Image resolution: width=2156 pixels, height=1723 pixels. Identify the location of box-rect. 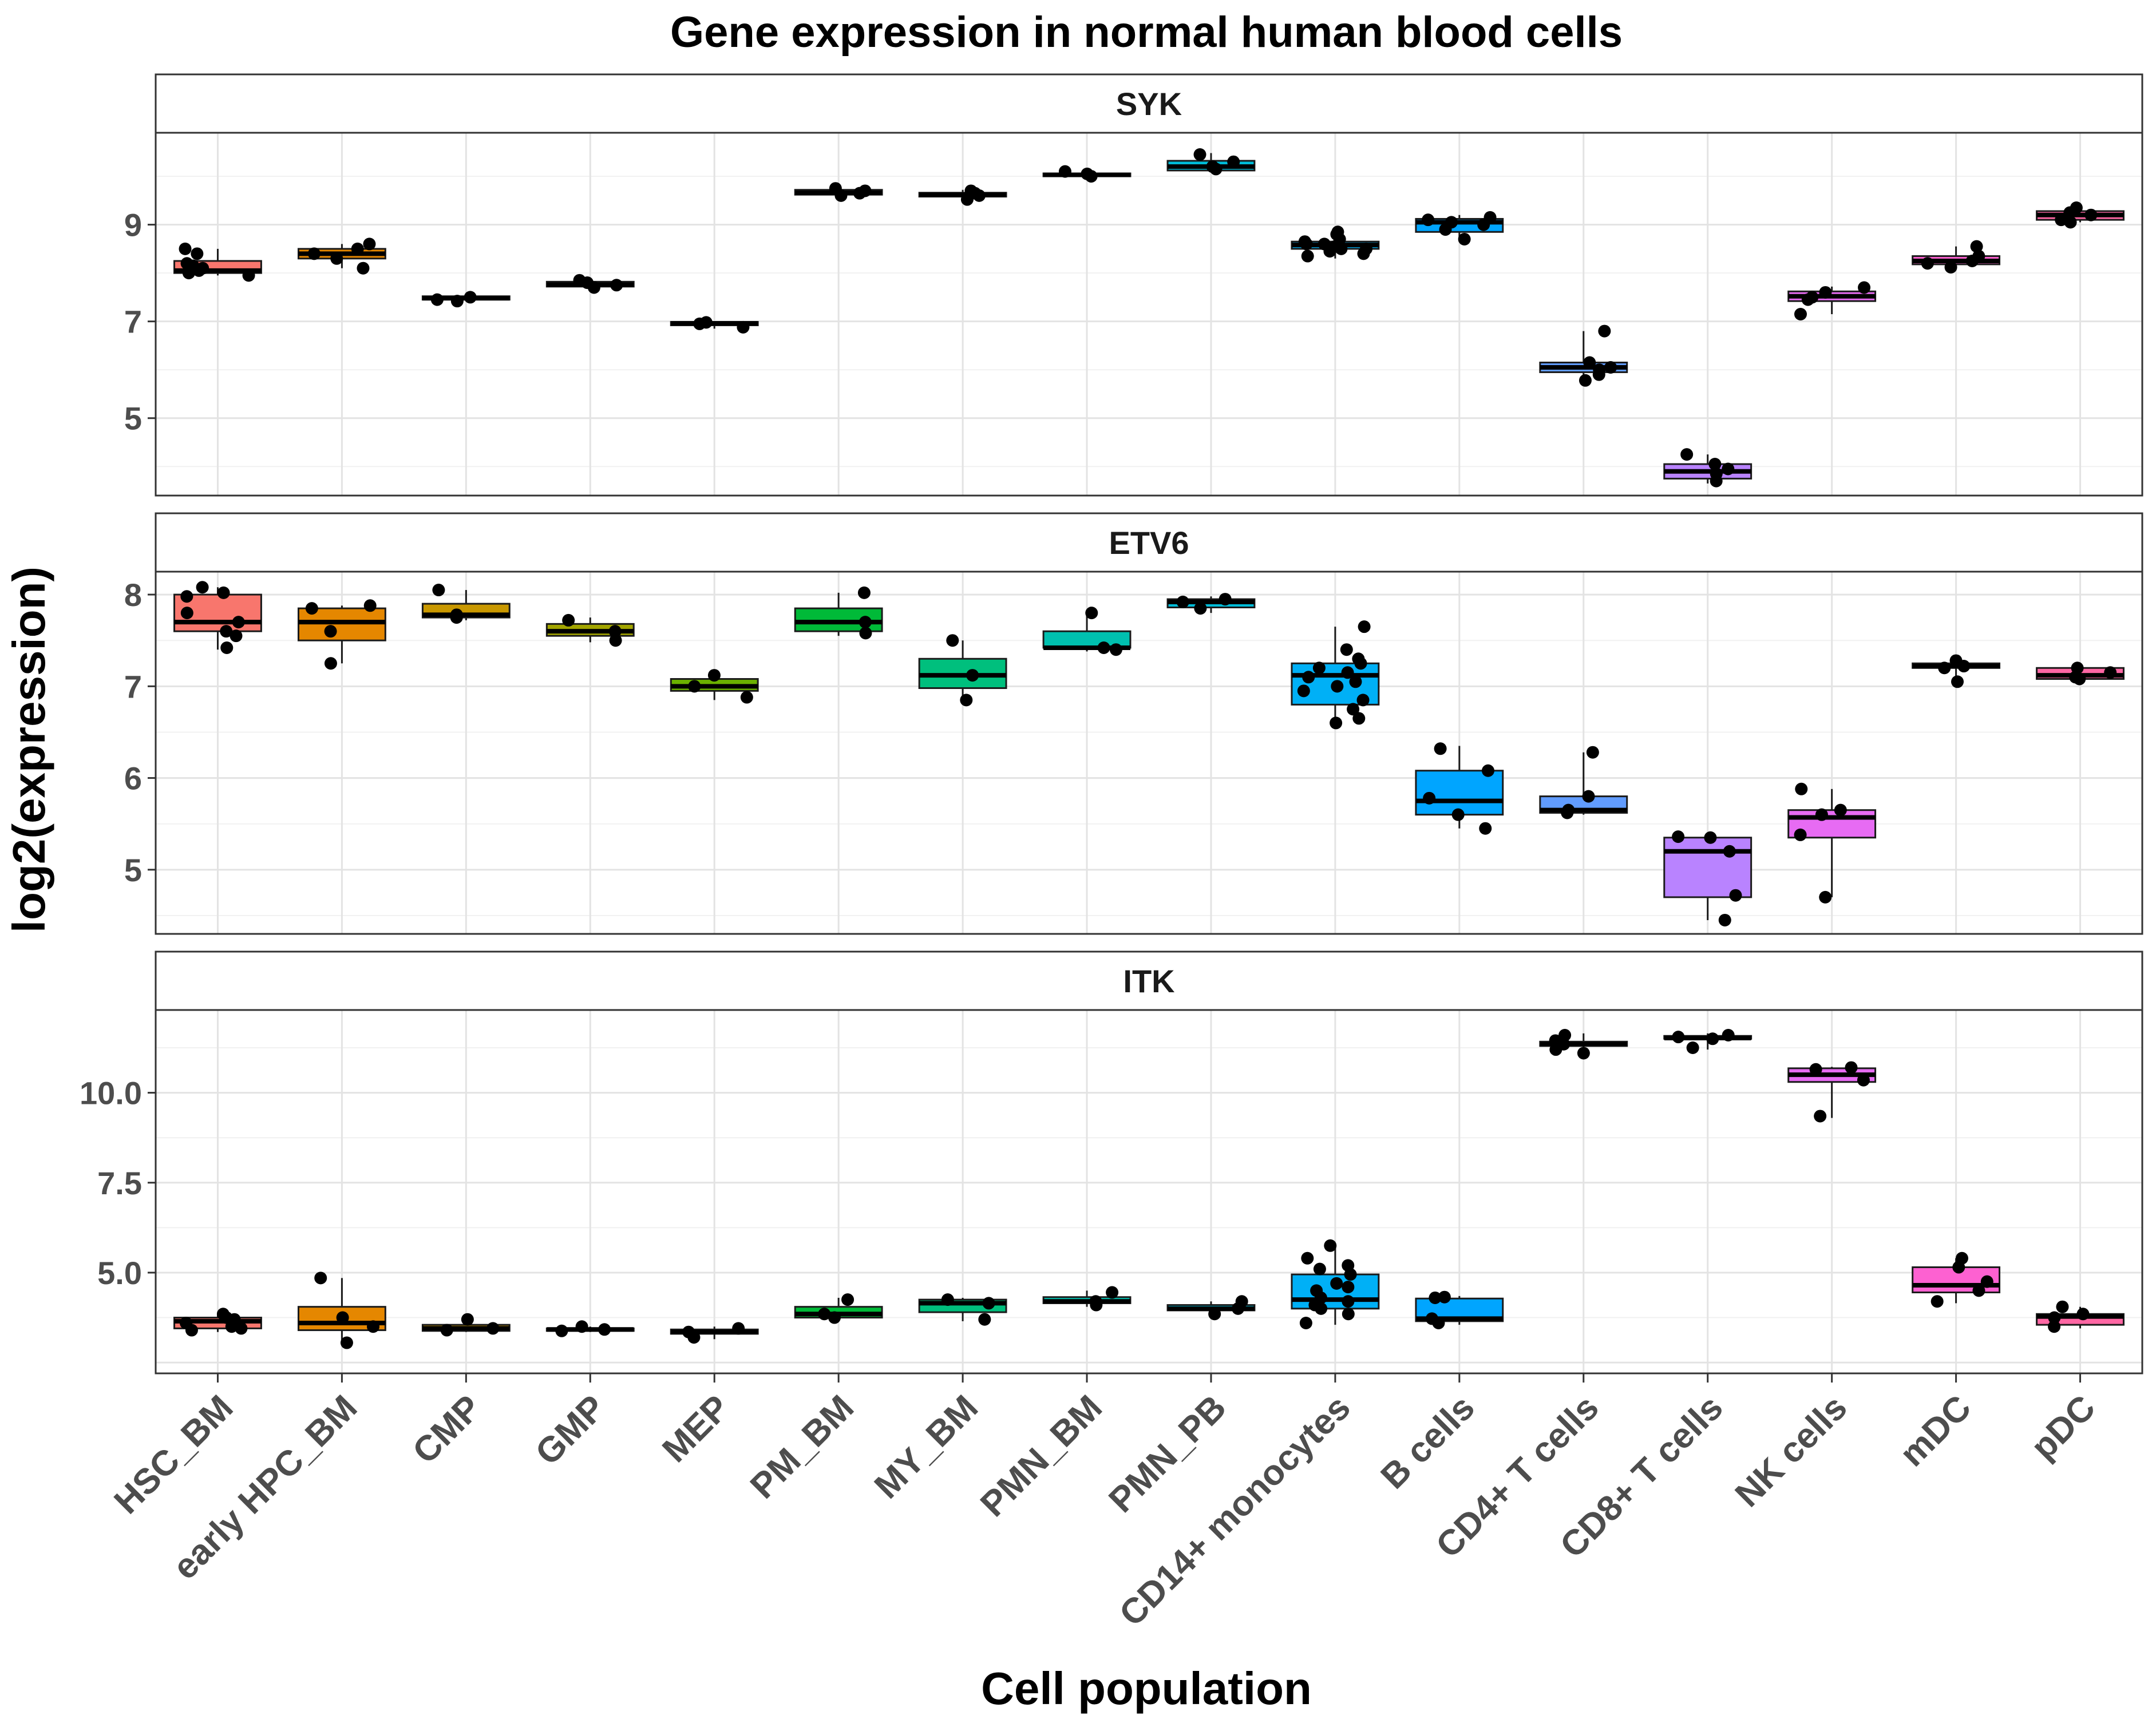
(1708, 867).